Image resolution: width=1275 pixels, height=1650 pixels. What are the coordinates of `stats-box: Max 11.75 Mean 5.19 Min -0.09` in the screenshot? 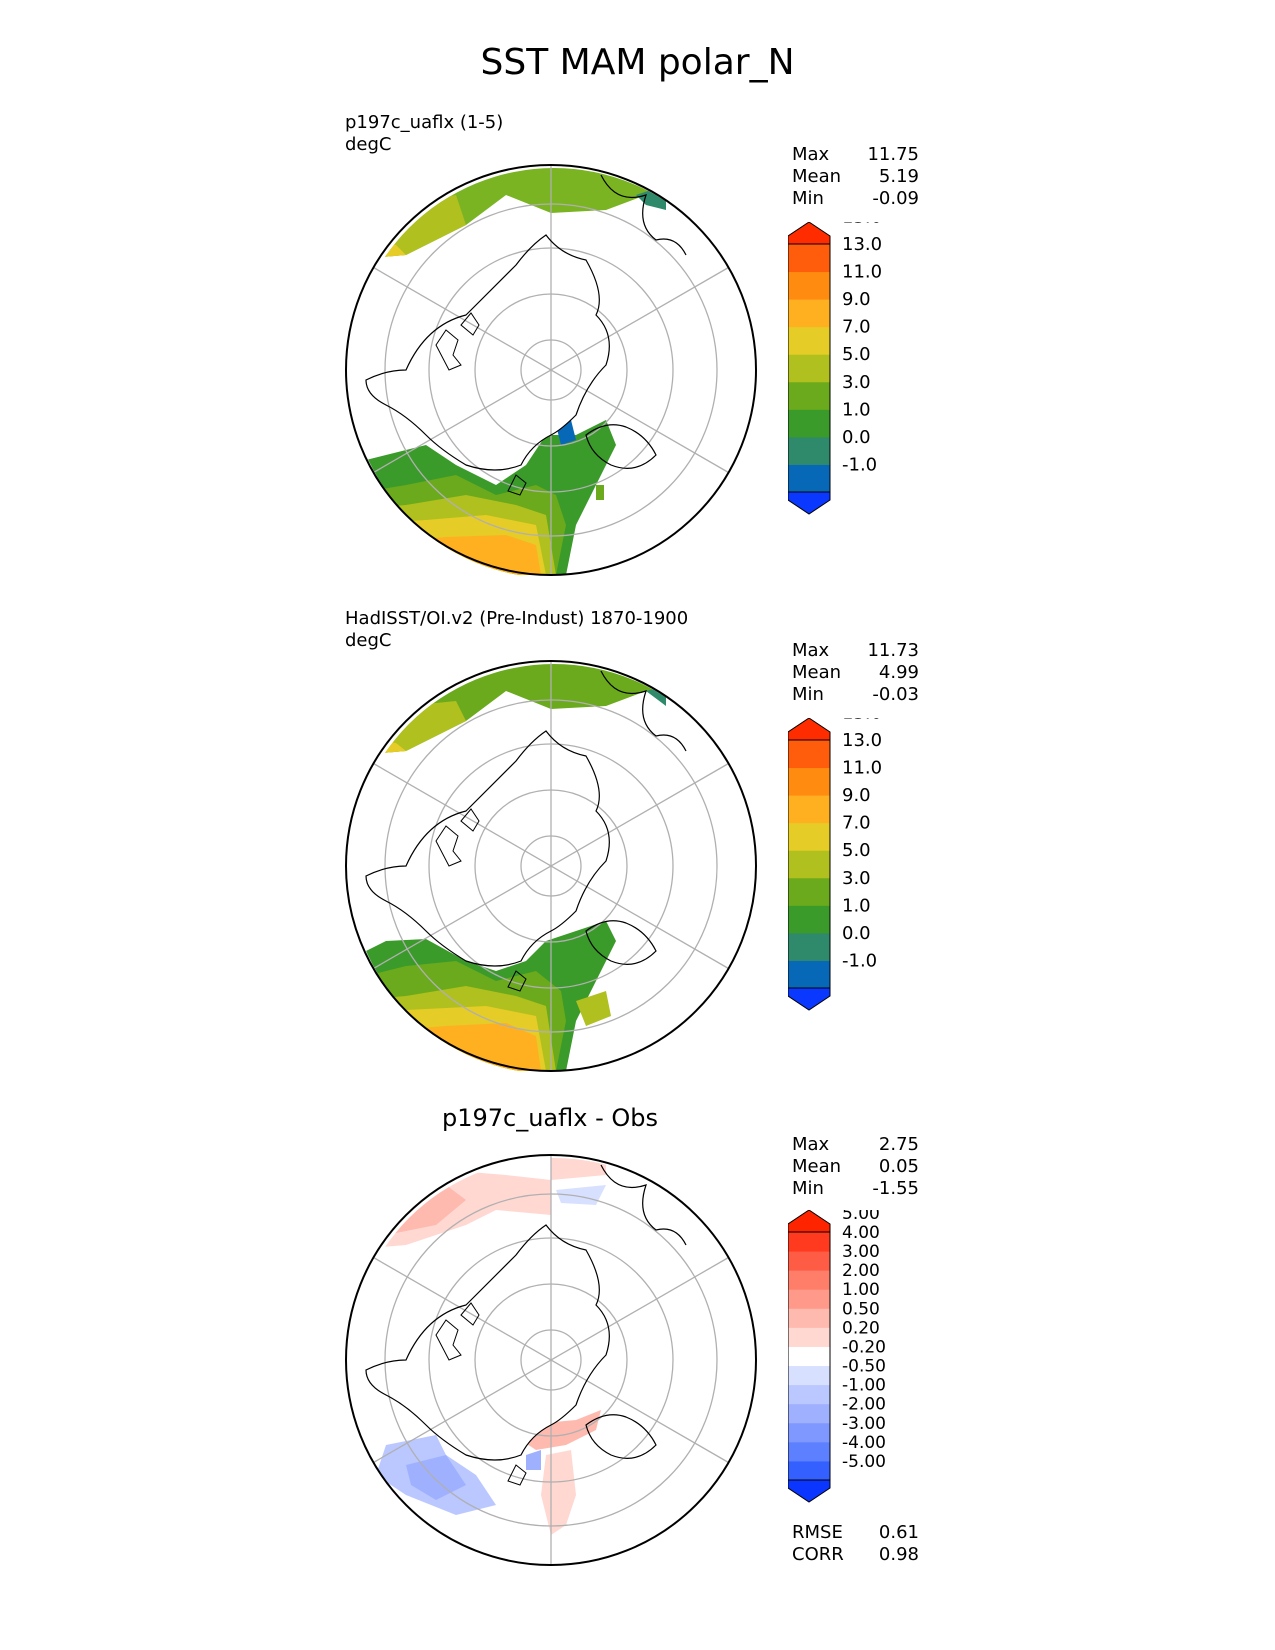 It's located at (855, 176).